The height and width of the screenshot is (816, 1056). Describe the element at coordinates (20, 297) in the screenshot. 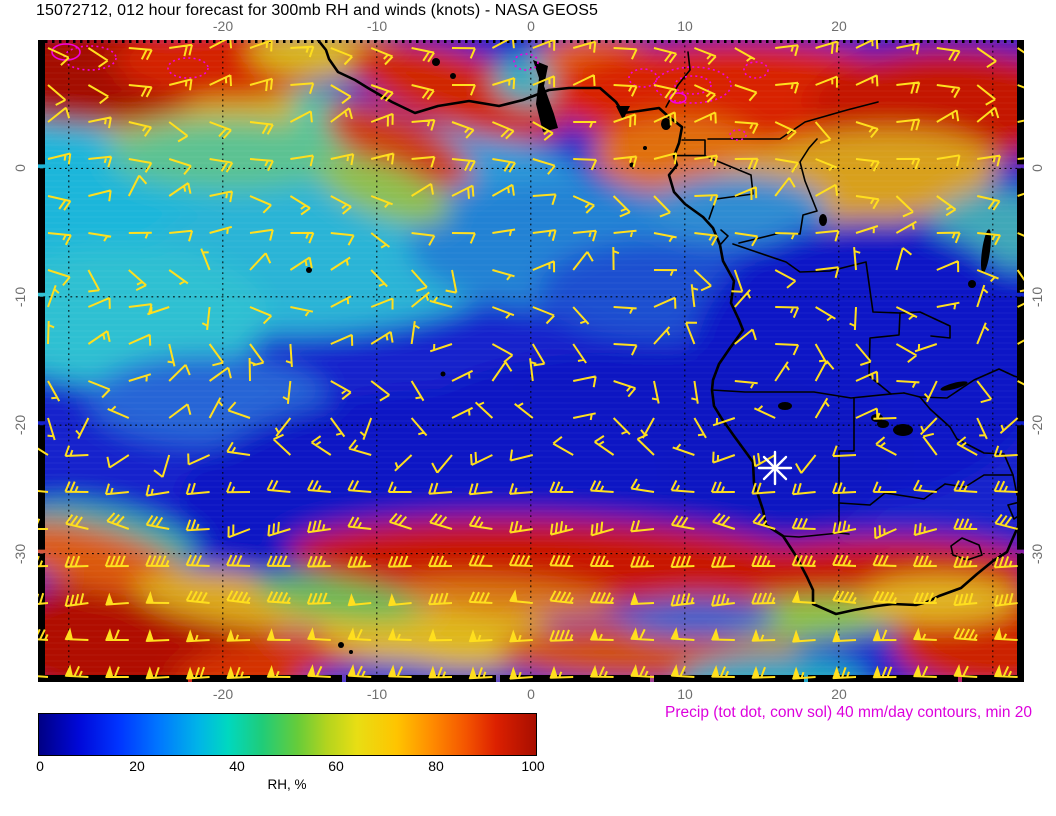

I see `lat-tick-left-2: -10` at that location.